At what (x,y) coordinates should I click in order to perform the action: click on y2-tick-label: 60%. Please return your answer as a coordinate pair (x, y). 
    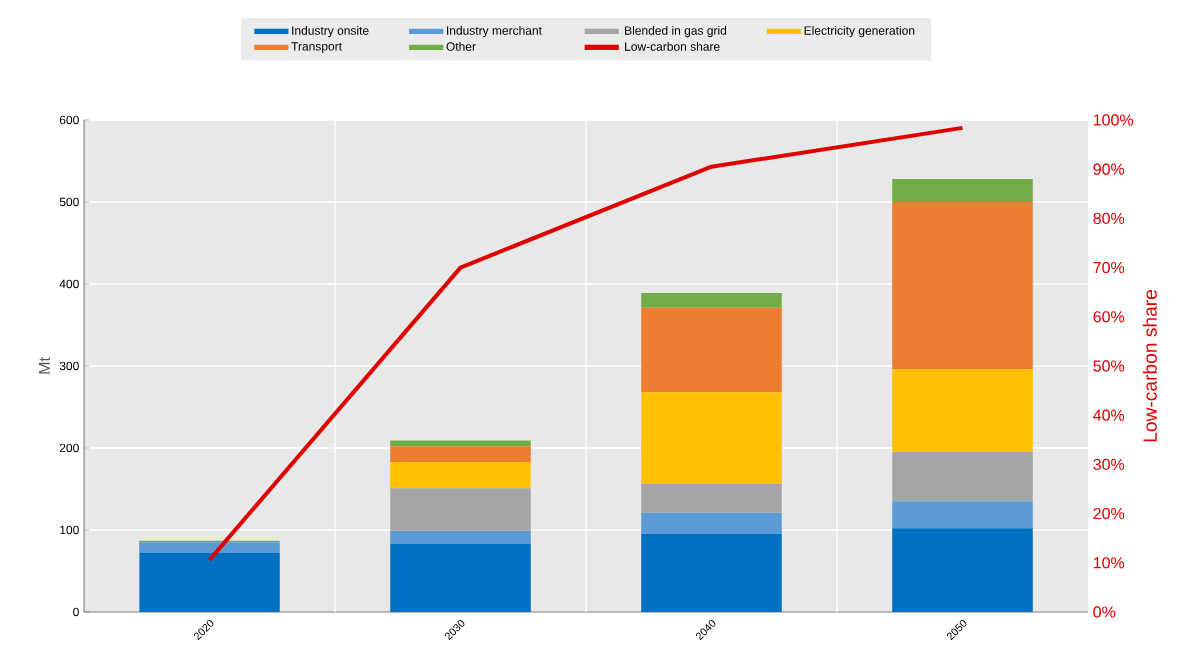
    Looking at the image, I should click on (1109, 317).